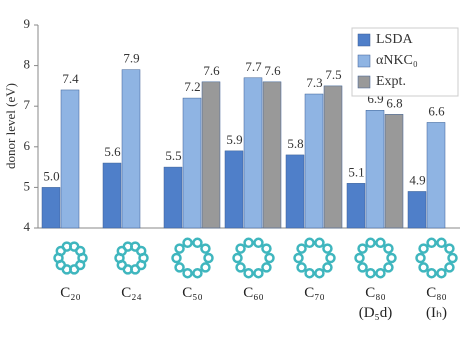 The height and width of the screenshot is (348, 463). Describe the element at coordinates (394, 102) in the screenshot. I see `value-label: 6.8` at that location.